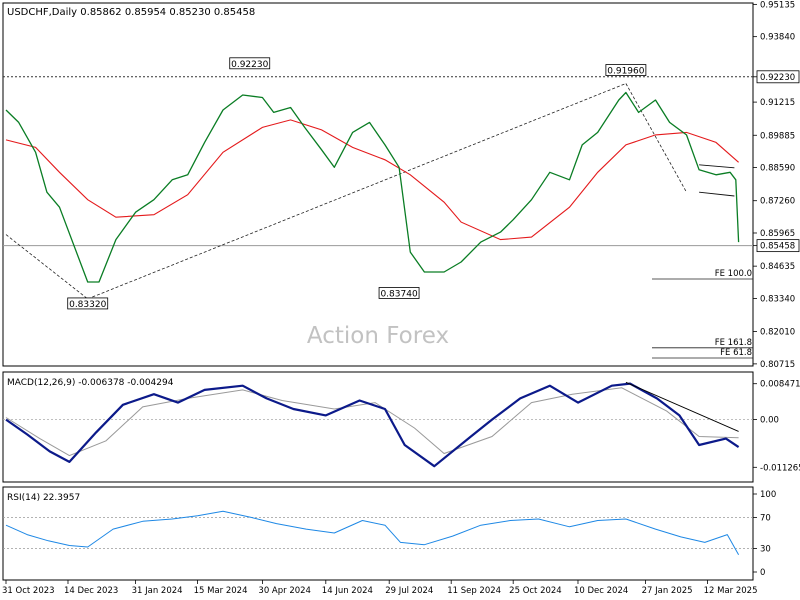  I want to click on macd-signal-line, so click(372, 422).